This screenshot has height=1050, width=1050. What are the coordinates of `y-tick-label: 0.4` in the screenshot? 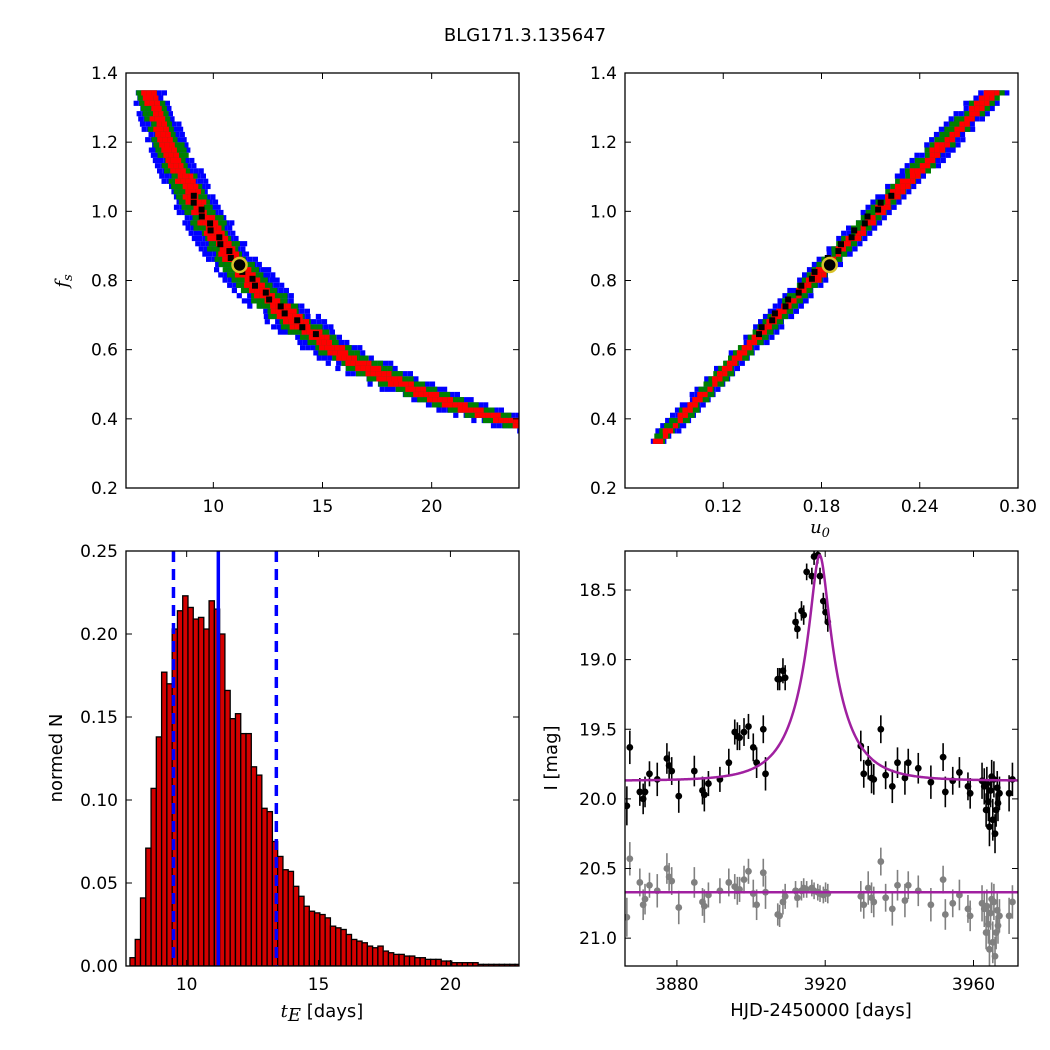 It's located at (603, 420).